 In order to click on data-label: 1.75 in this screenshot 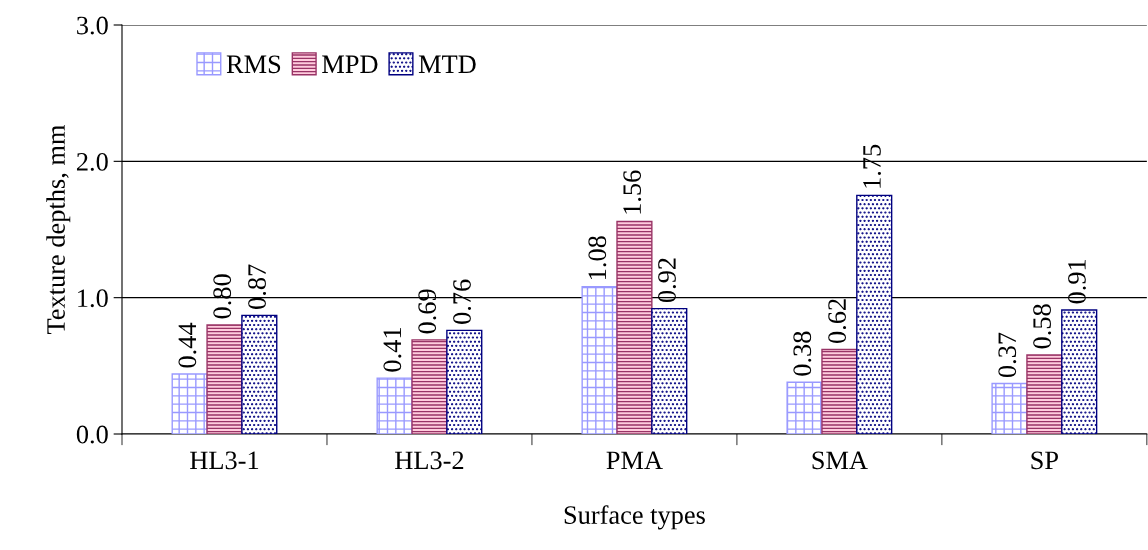, I will do `click(872, 166)`.